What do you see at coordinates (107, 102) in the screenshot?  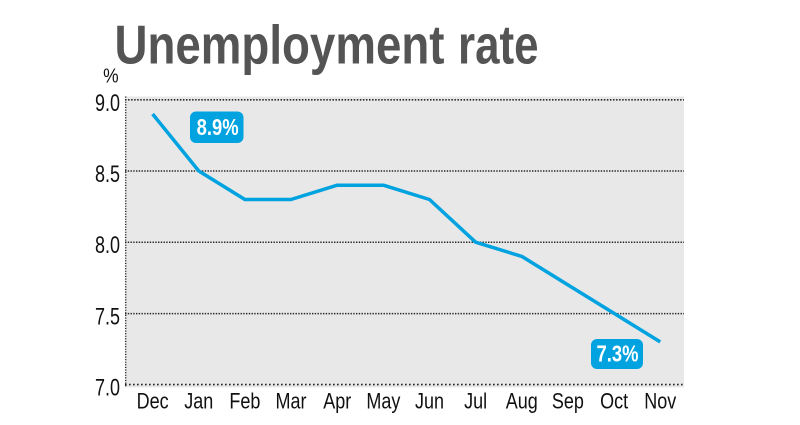 I see `svg-text: 9.0` at bounding box center [107, 102].